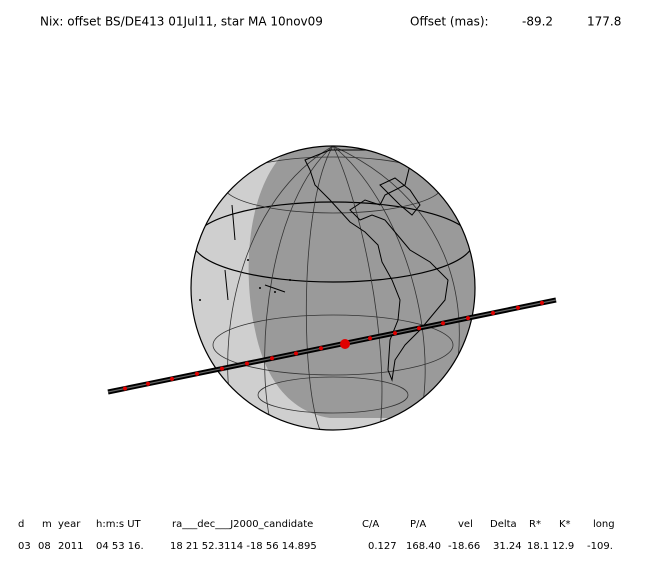 The width and height of the screenshot is (649, 568). What do you see at coordinates (535, 524) in the screenshot?
I see `table-header: R*` at bounding box center [535, 524].